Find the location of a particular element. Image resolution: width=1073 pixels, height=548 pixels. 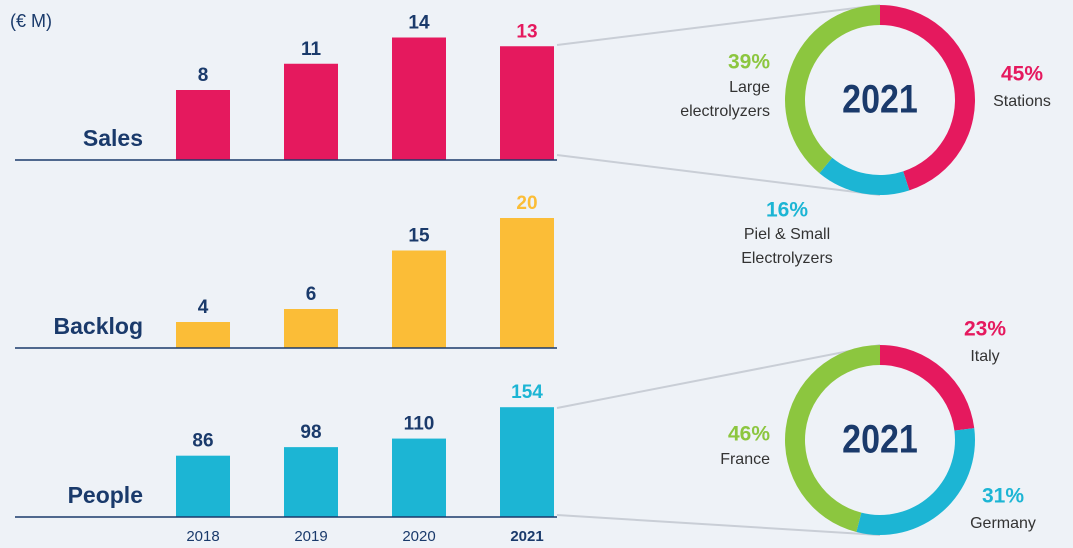

x-tick-label: 2021 is located at coordinates (526, 536).